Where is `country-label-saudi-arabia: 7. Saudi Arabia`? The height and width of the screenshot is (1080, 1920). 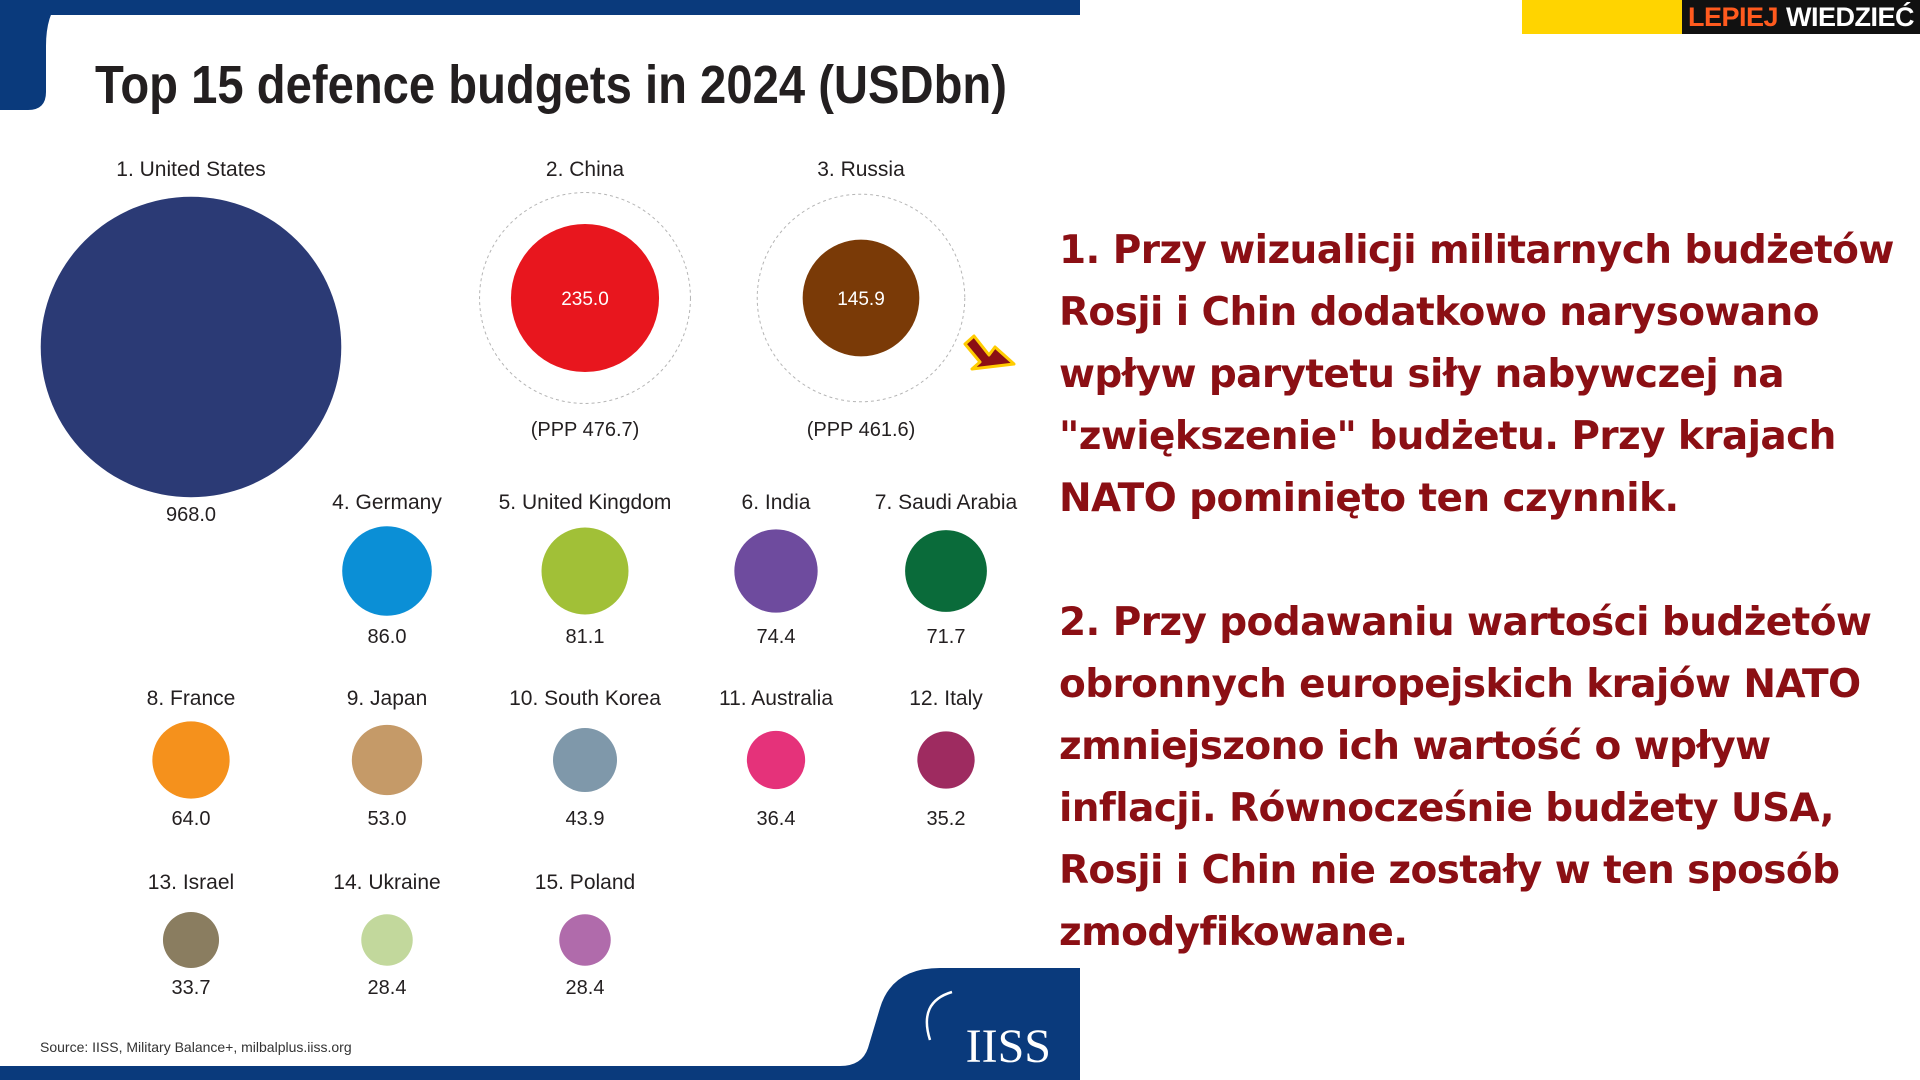
country-label-saudi-arabia: 7. Saudi Arabia is located at coordinates (946, 502).